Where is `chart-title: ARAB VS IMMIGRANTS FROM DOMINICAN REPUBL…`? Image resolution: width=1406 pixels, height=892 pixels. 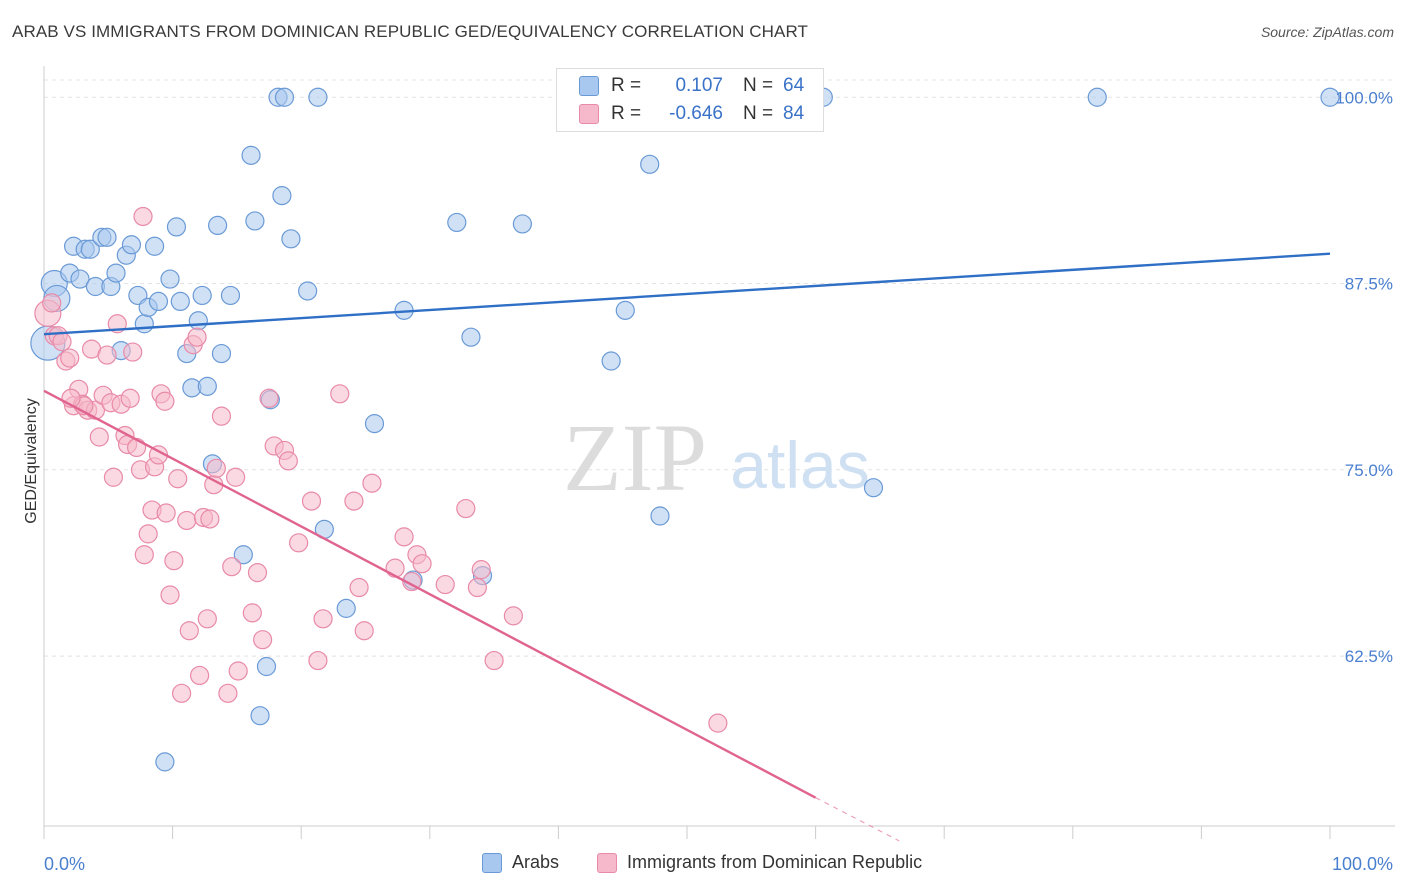 chart-title: ARAB VS IMMIGRANTS FROM DOMINICAN REPUBL… is located at coordinates (410, 31).